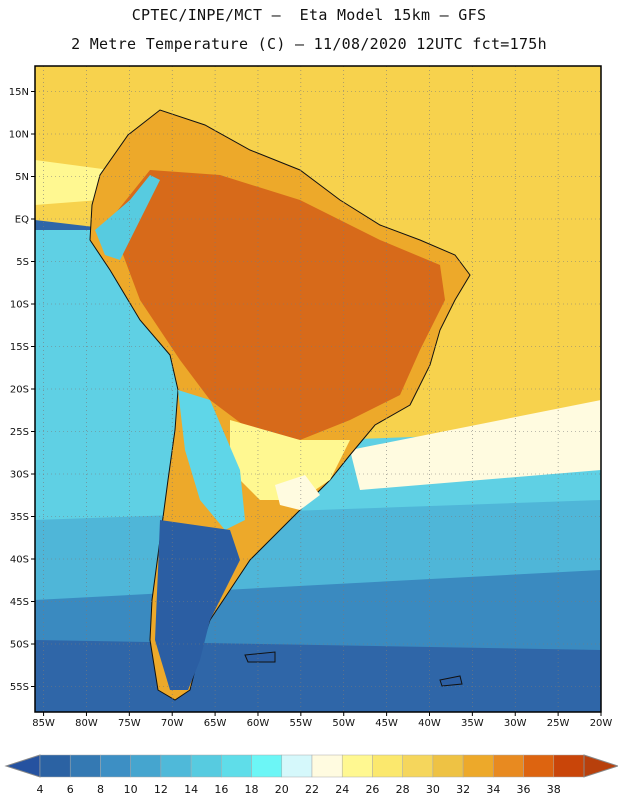 The height and width of the screenshot is (800, 618). I want to click on lon-tick-label: 85W, so click(43, 723).